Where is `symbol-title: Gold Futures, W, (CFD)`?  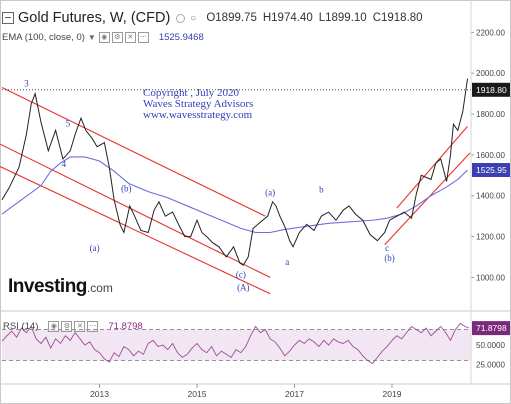
symbol-title: Gold Futures, W, (CFD) is located at coordinates (94, 18).